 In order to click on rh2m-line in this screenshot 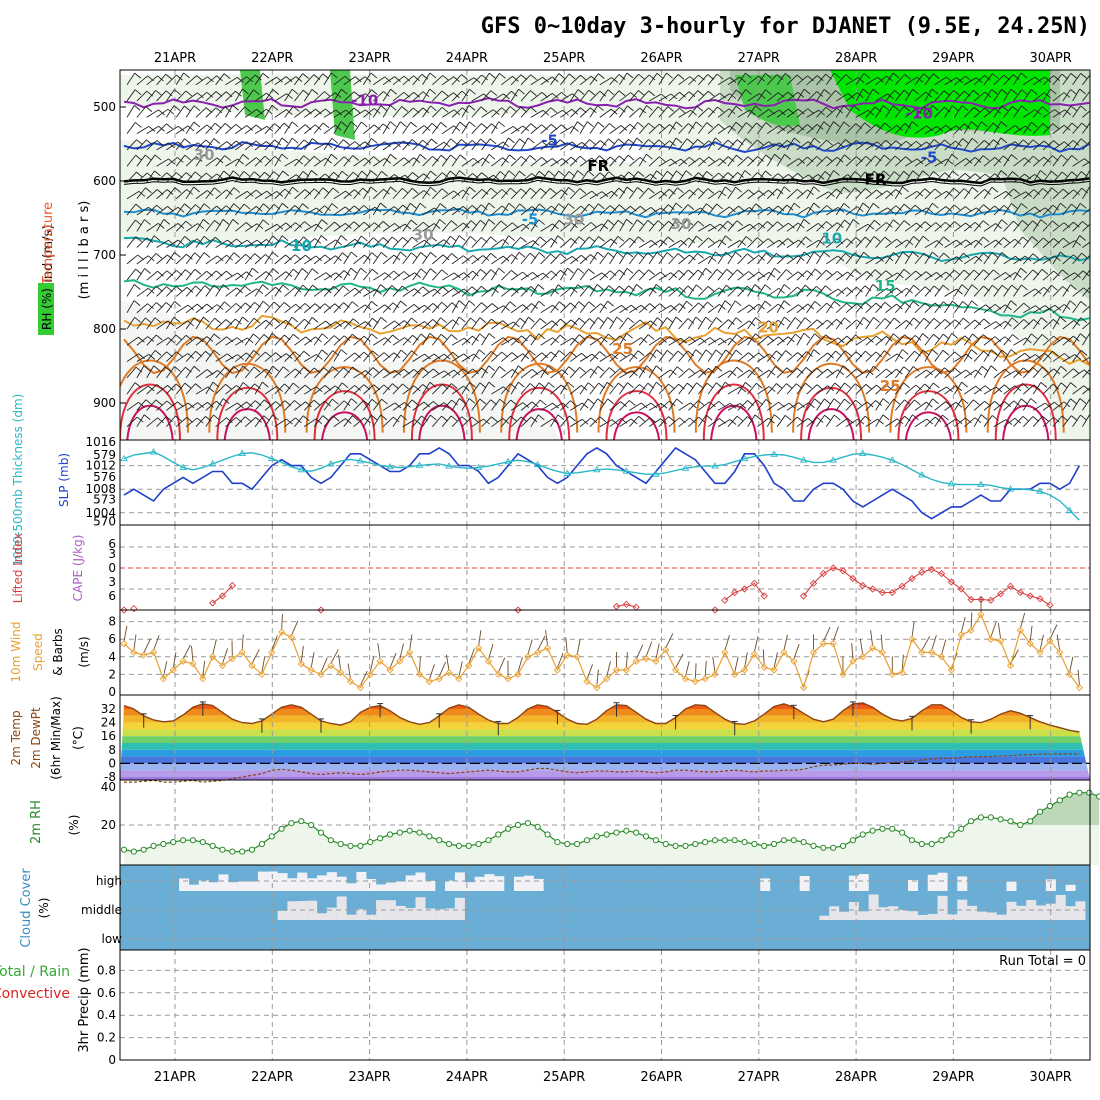, I will do `click(611, 822)`.